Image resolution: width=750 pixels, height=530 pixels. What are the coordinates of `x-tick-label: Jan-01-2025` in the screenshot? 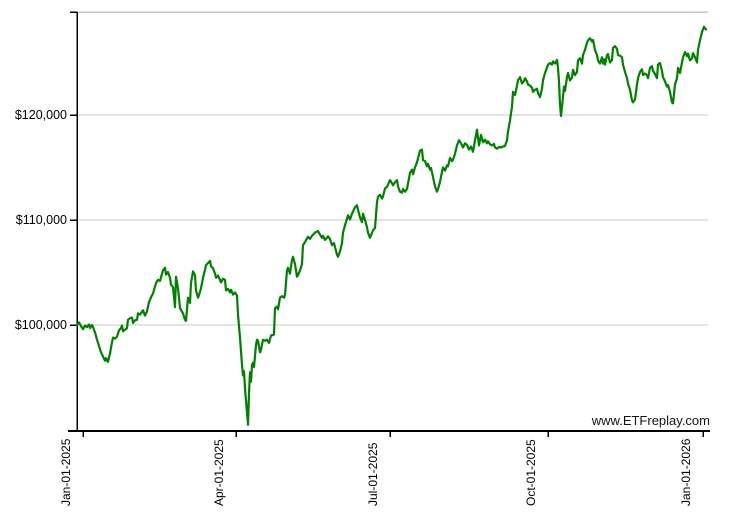 It's located at (66, 472).